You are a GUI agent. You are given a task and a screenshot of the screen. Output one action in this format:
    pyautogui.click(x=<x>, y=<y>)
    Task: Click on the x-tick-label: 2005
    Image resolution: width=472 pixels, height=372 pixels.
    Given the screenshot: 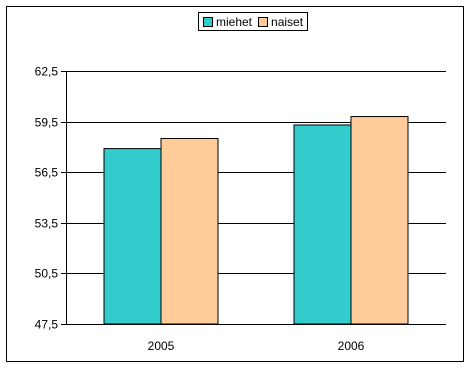 What is the action you would take?
    pyautogui.click(x=161, y=346)
    